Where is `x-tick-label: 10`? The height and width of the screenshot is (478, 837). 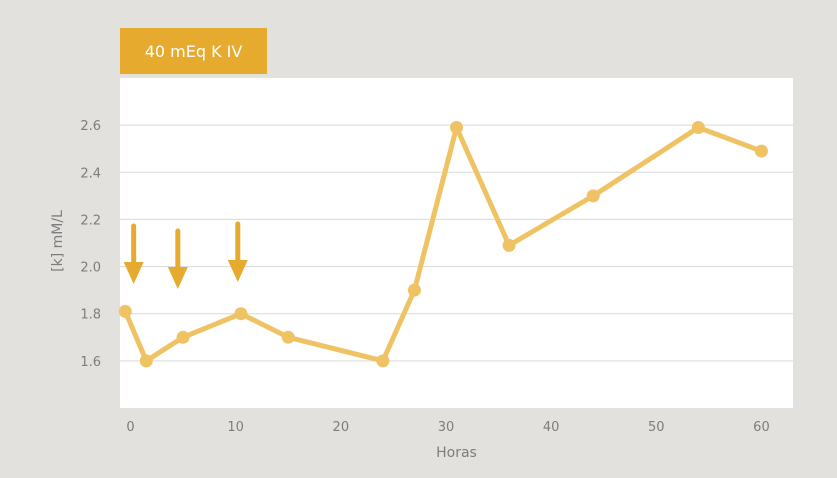 x-tick-label: 10 is located at coordinates (235, 427).